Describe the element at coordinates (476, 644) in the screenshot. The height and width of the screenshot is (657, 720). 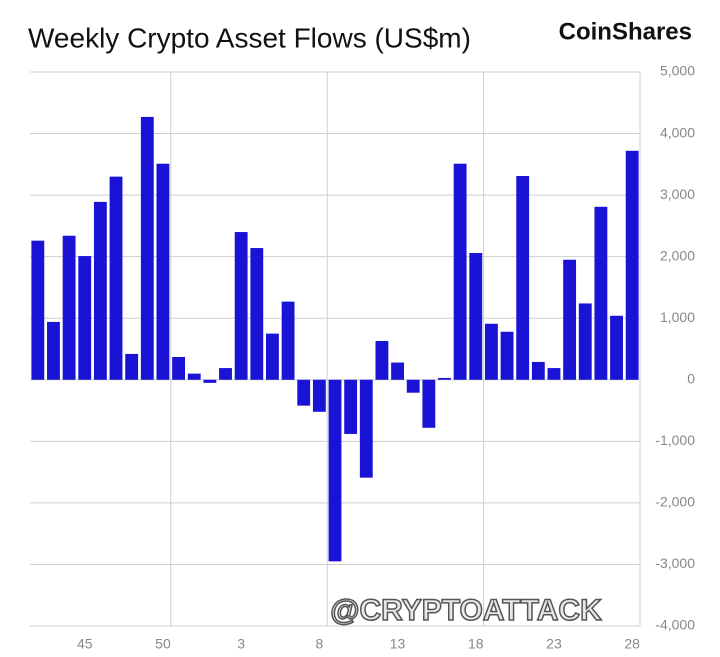
I see `x-tick-label: 18` at that location.